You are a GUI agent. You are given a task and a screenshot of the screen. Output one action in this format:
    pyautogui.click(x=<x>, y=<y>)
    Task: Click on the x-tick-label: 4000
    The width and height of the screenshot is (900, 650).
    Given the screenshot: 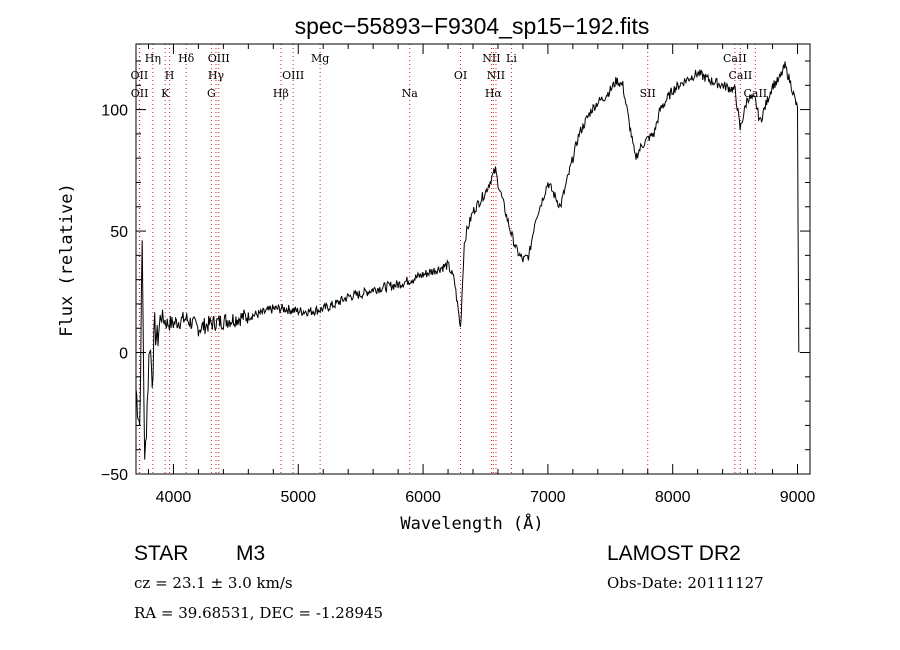 What is the action you would take?
    pyautogui.click(x=174, y=497)
    